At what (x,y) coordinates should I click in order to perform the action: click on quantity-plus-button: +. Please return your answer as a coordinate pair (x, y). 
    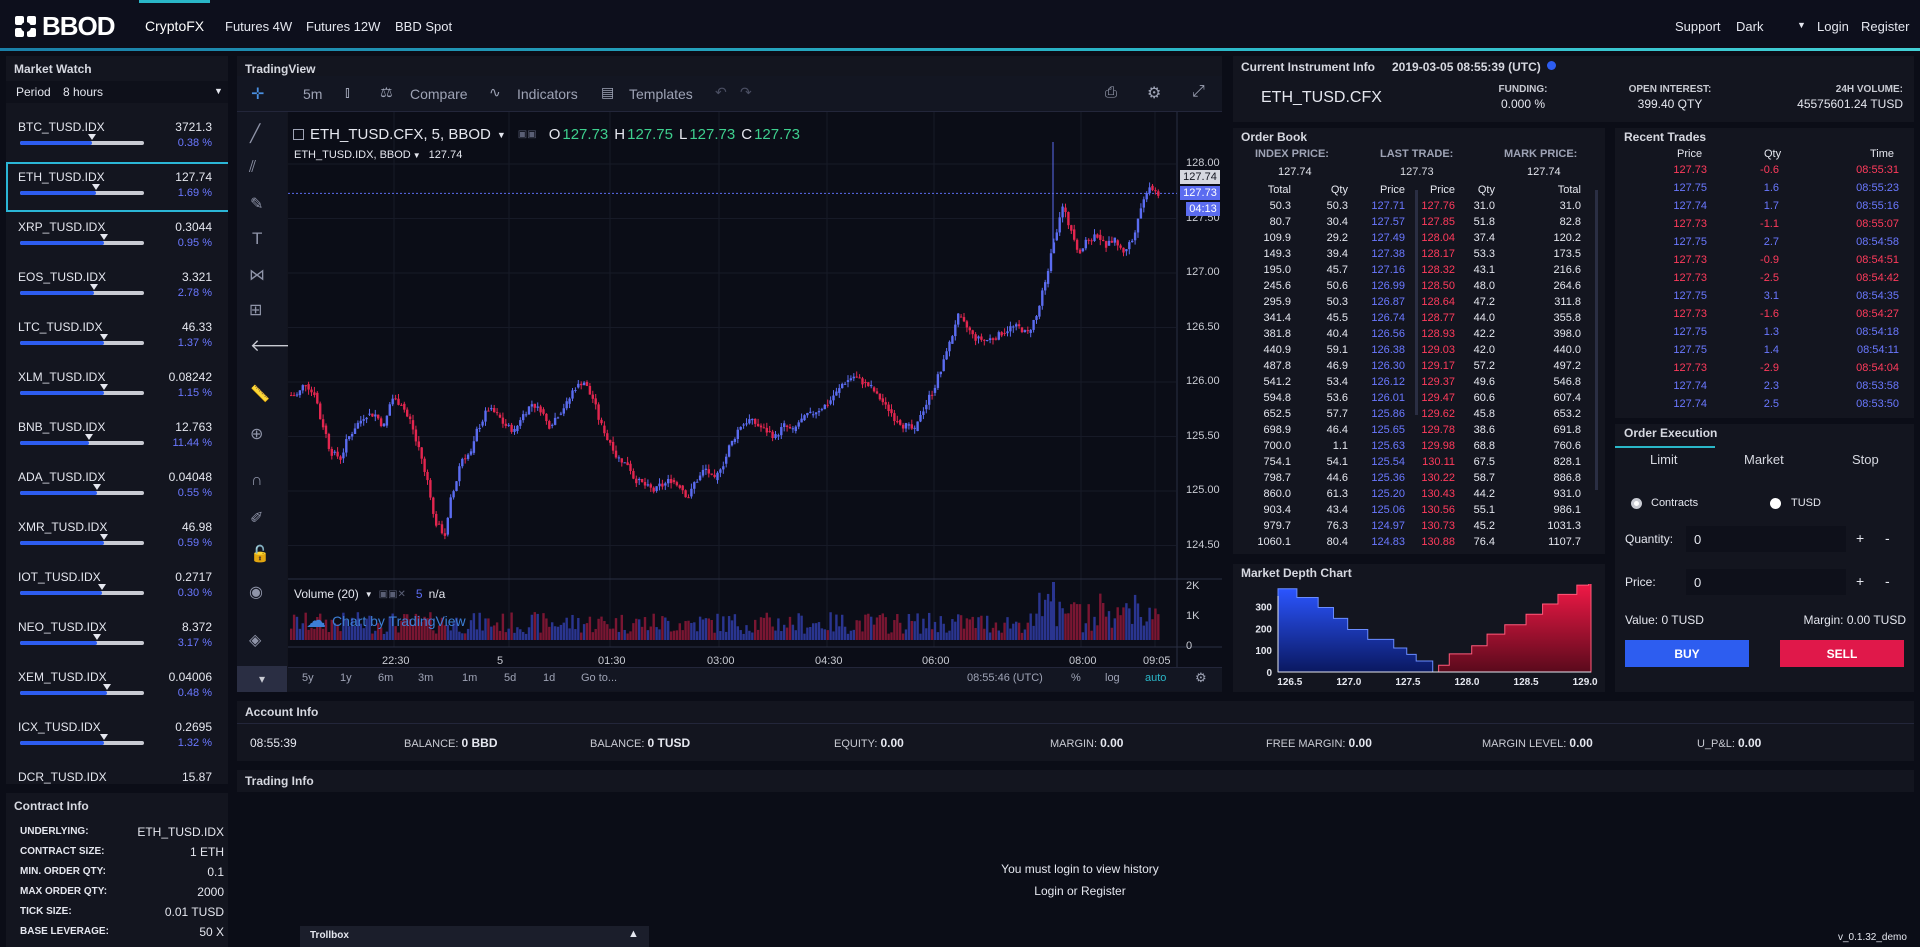
    Looking at the image, I should click on (1860, 538).